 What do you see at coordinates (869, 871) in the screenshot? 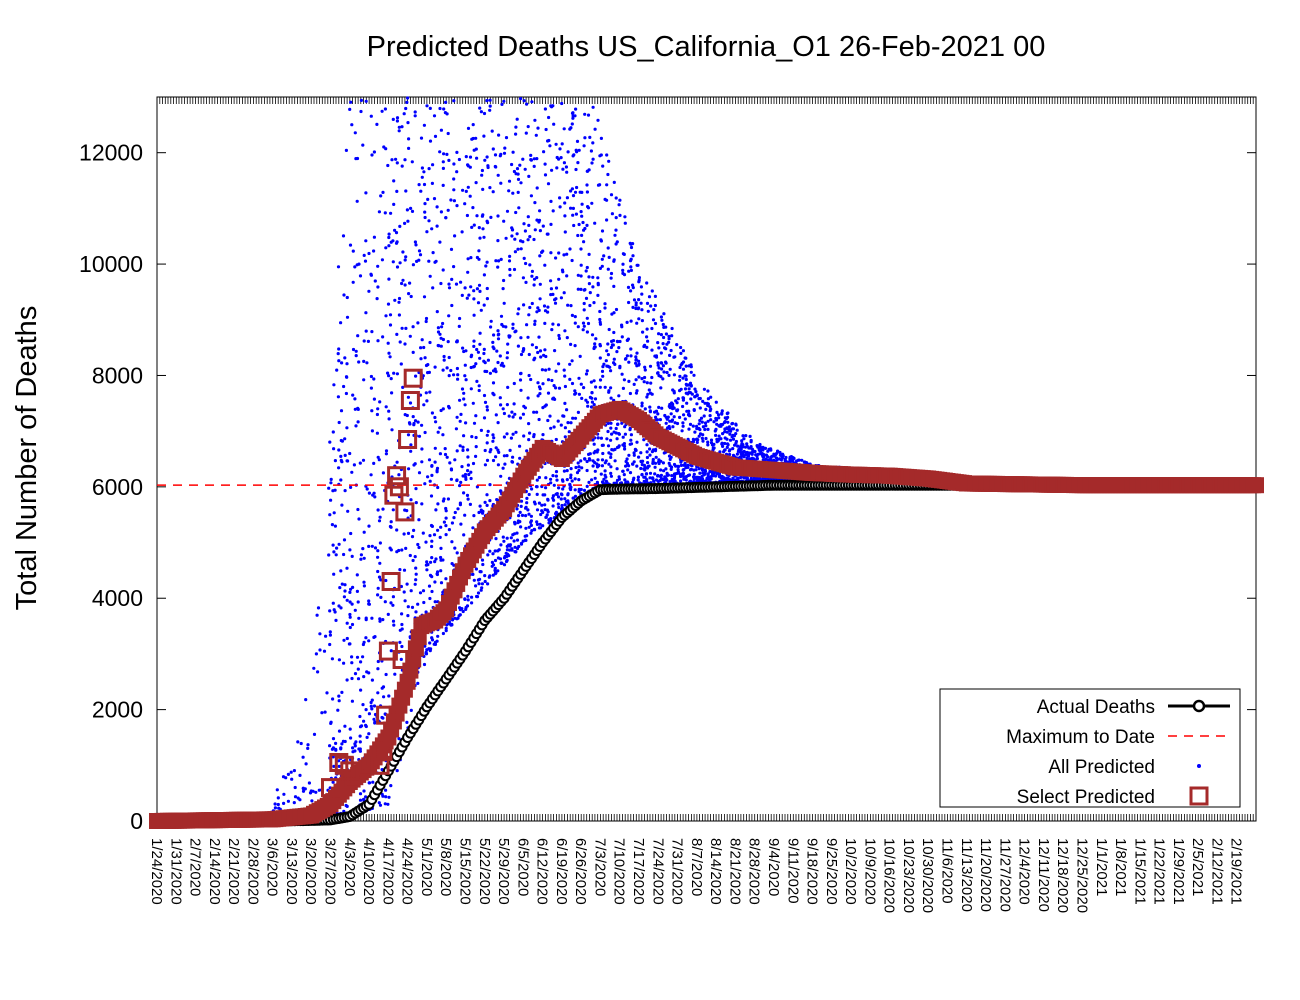
I see `x-tick-label: 10/9/2020` at bounding box center [869, 871].